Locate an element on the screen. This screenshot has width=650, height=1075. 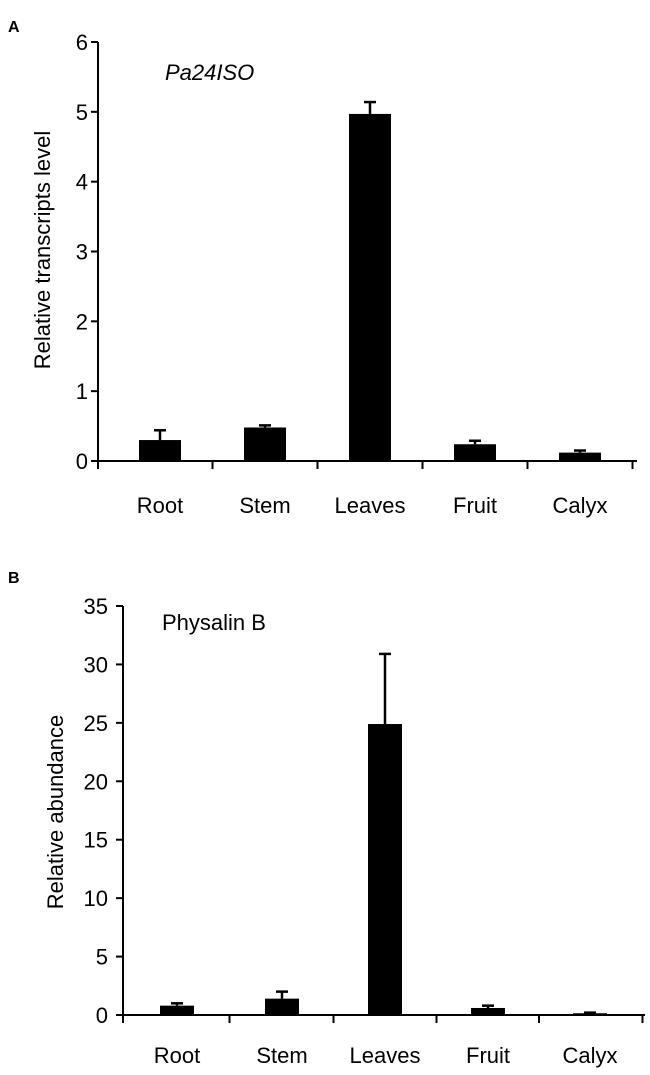
panel-a-category-labels: Root Stem Leaves Fruit Calyx is located at coordinates (372, 505).